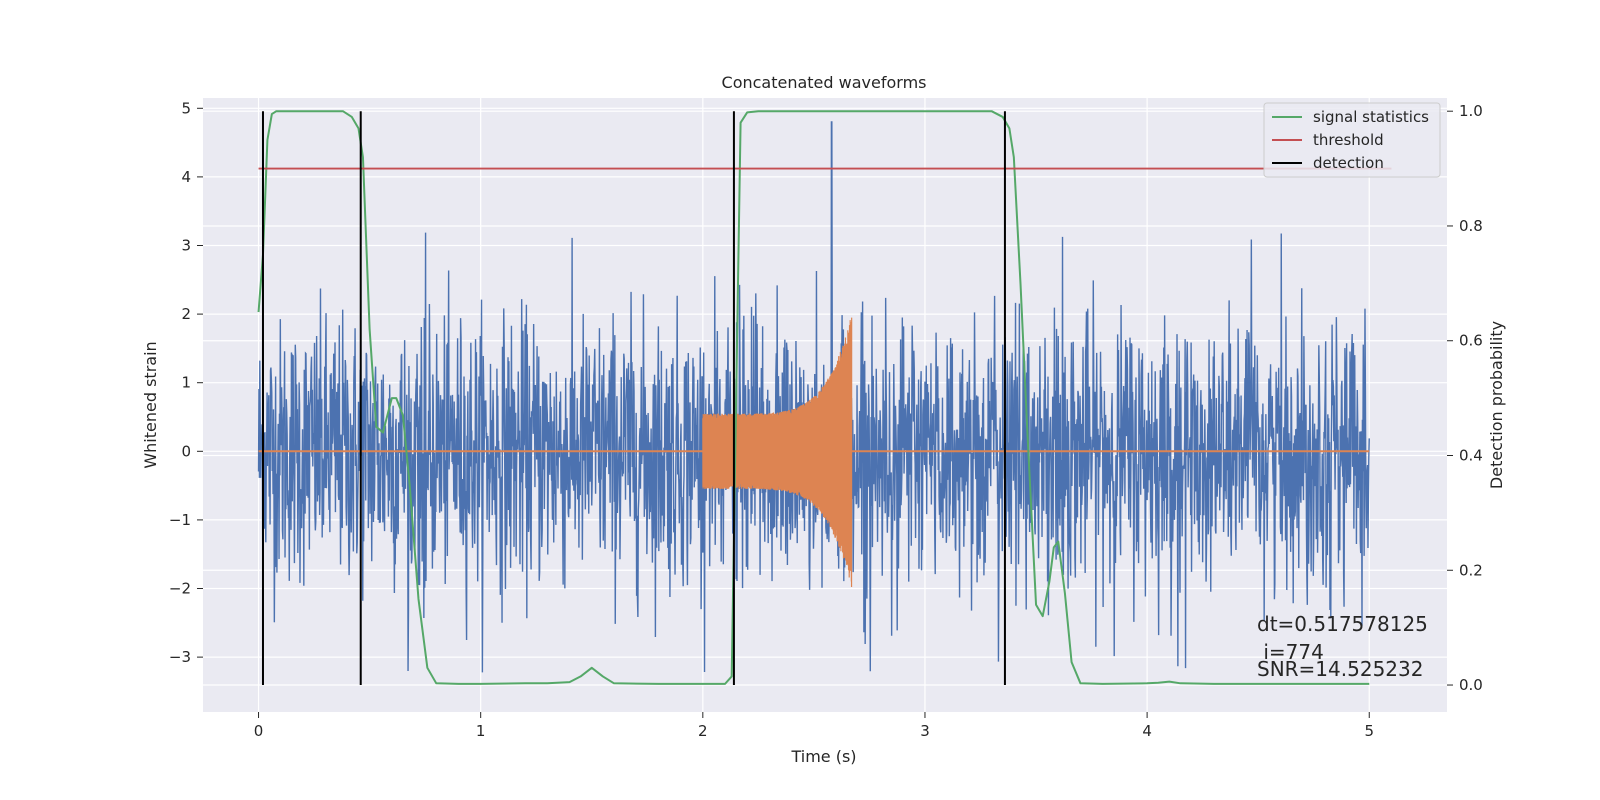  Describe the element at coordinates (1290, 652) in the screenshot. I see `annotation-index: i=774` at that location.